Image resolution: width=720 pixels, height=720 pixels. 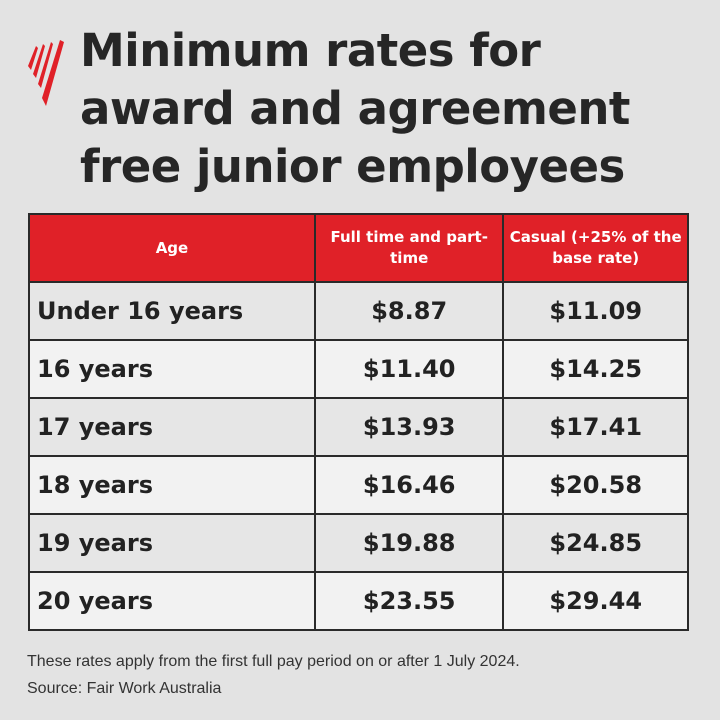 I want to click on cell-age: Under 16 years, so click(x=172, y=311).